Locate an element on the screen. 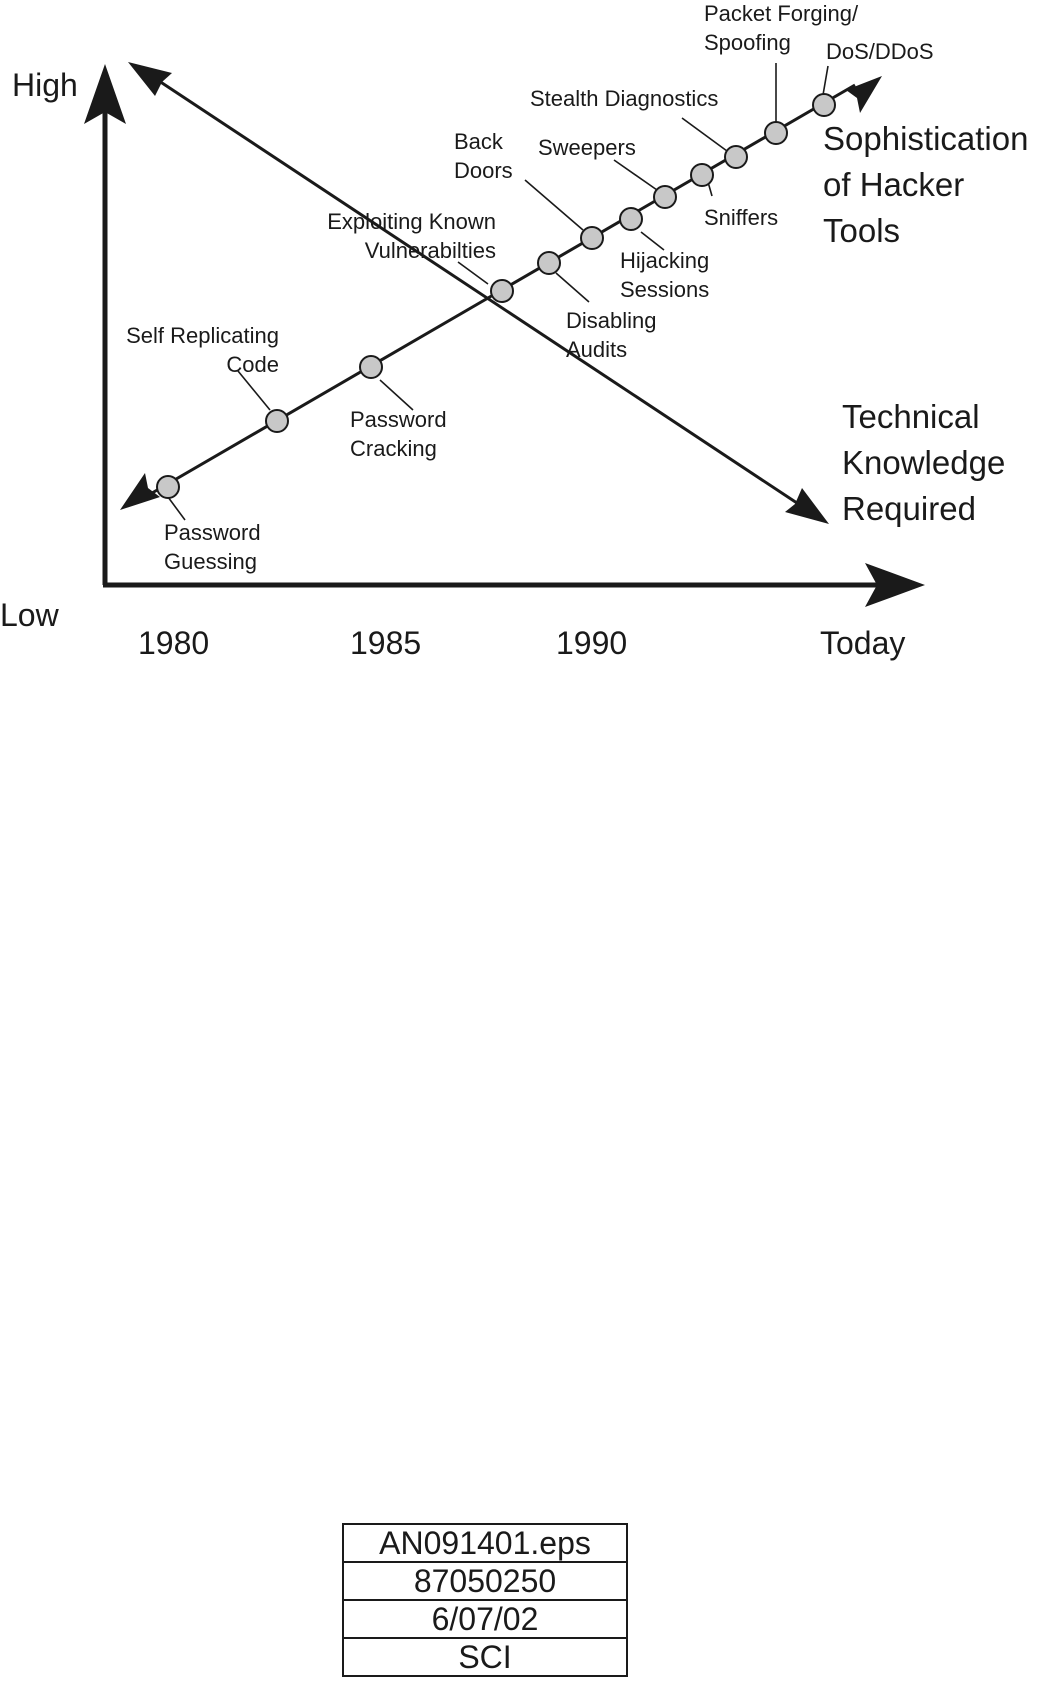 The height and width of the screenshot is (1686, 1037). milestone-label: Sweepers is located at coordinates (587, 147).